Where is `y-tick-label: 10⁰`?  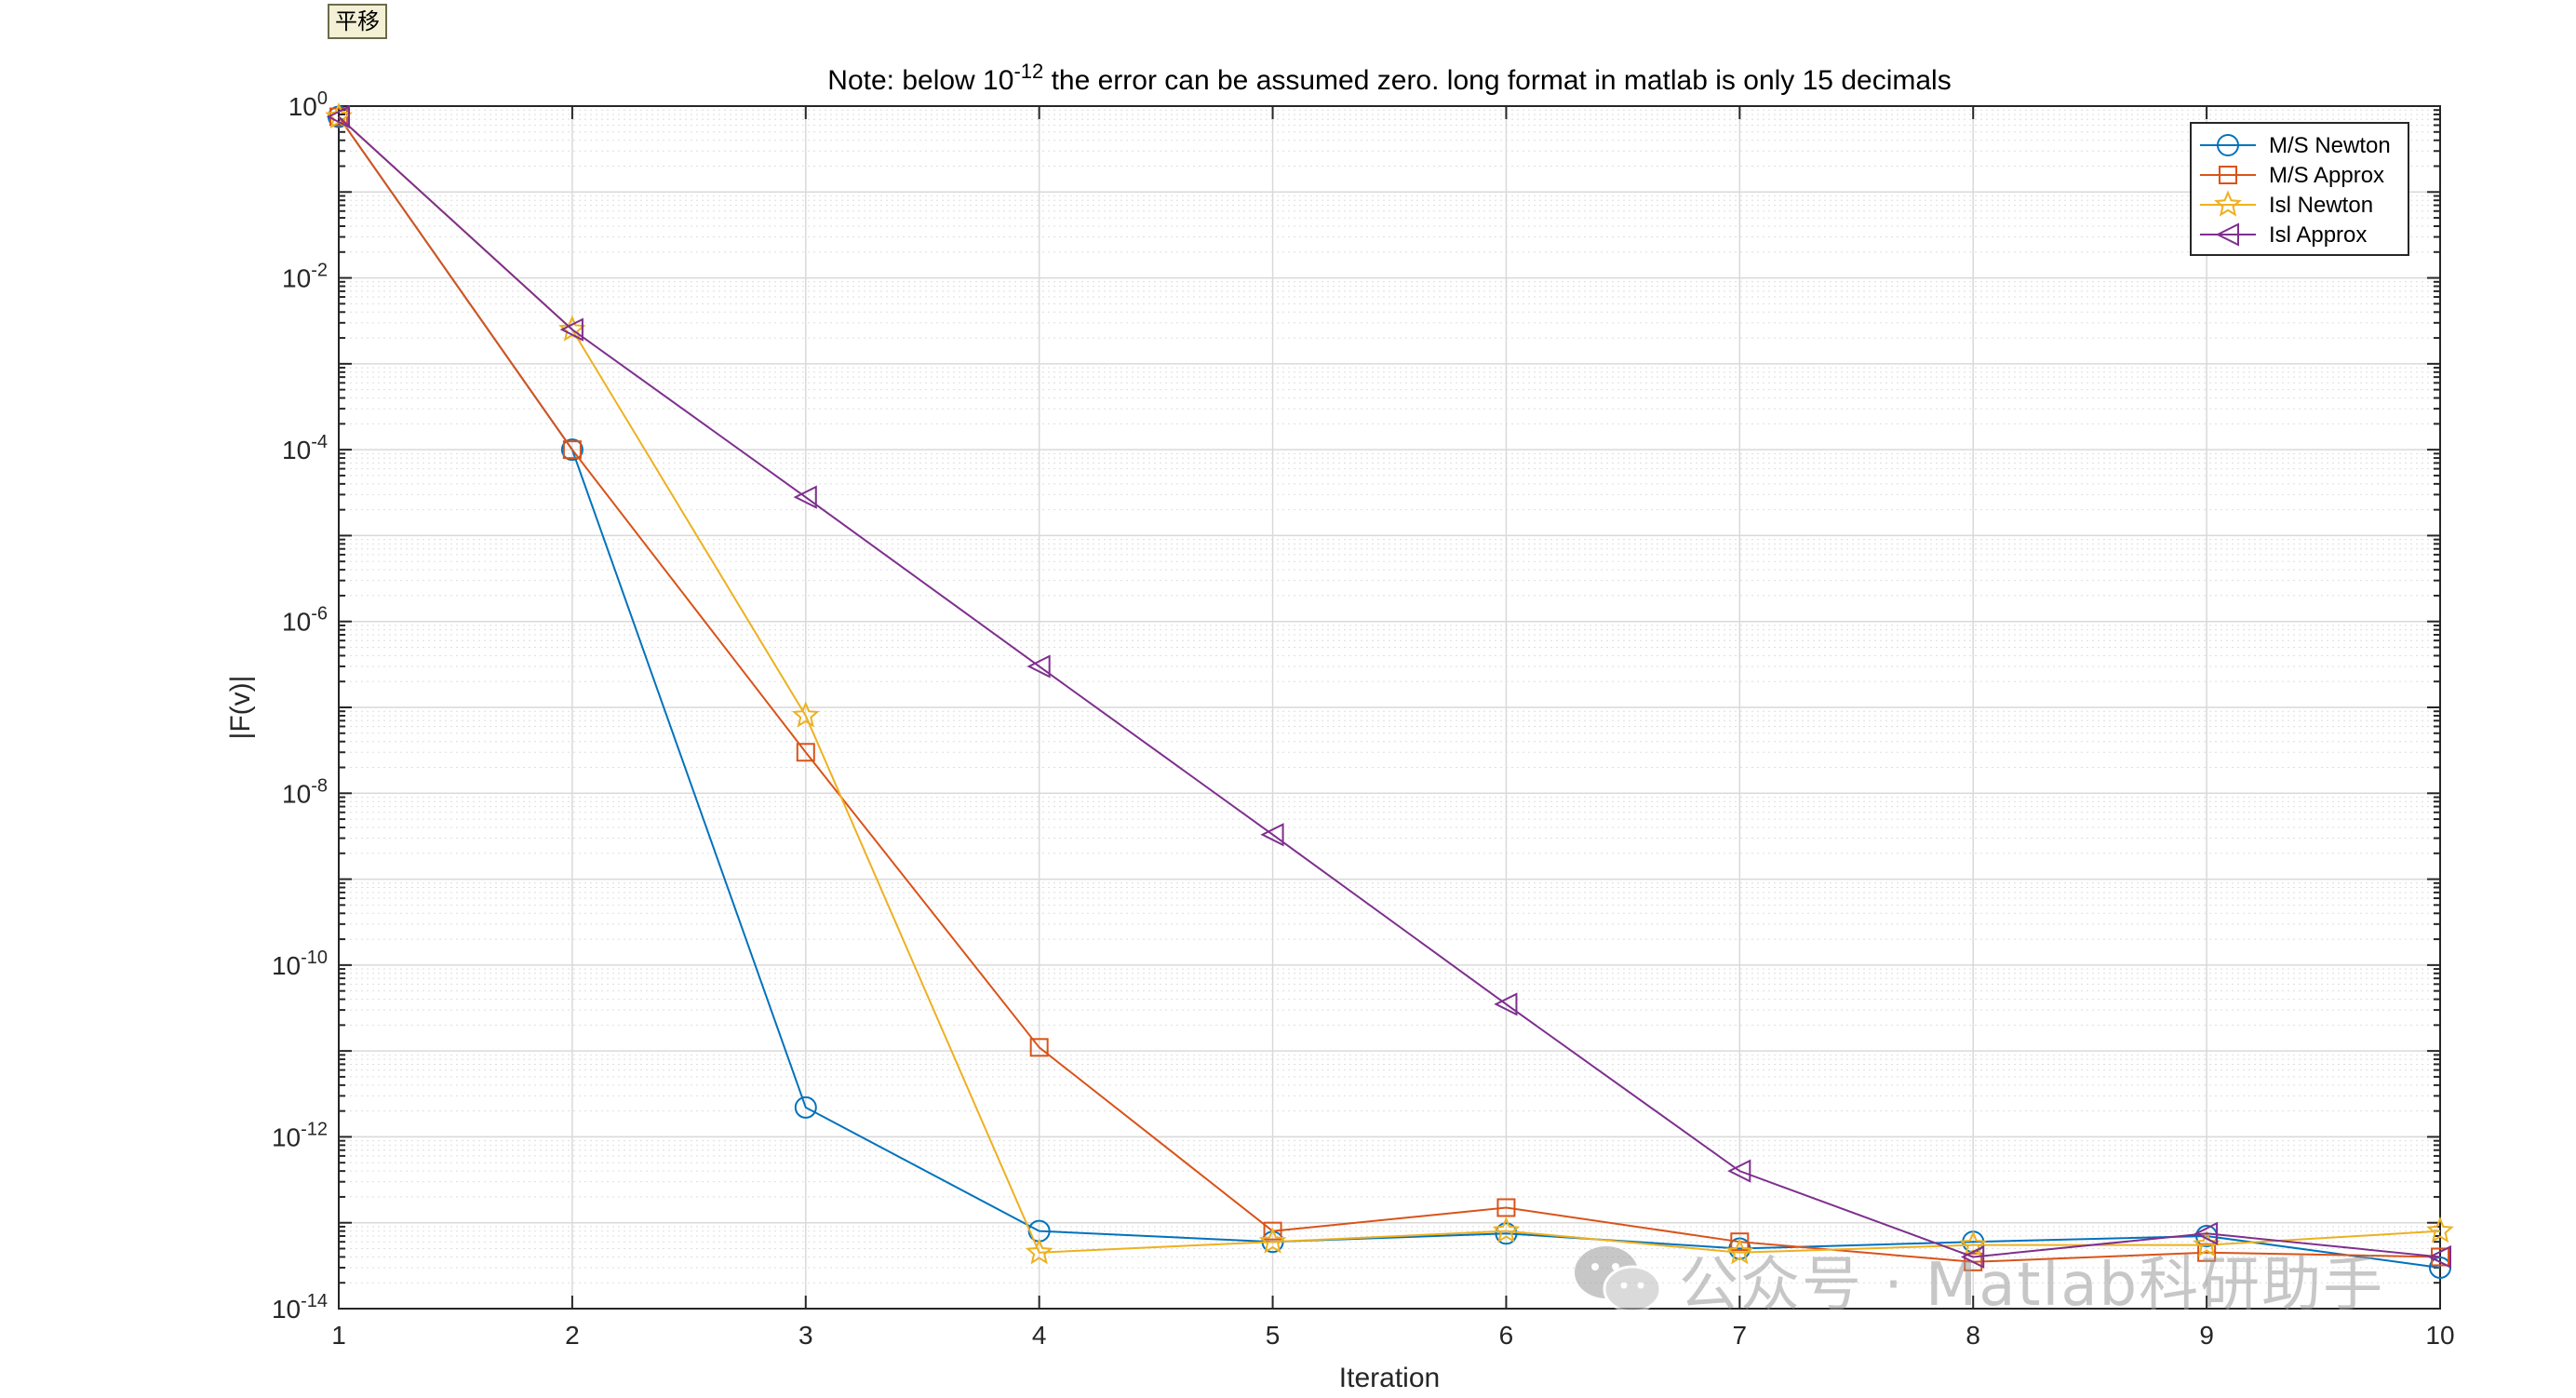 y-tick-label: 10⁰ is located at coordinates (308, 105).